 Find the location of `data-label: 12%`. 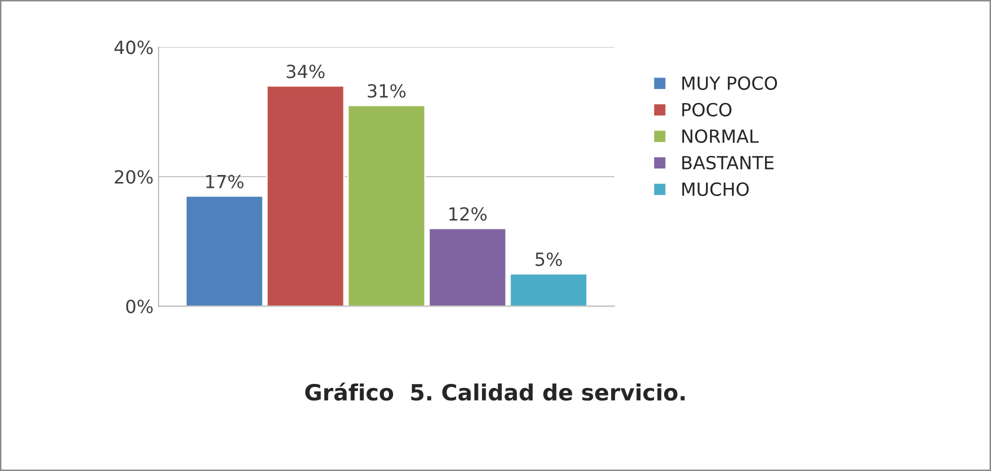

data-label: 12% is located at coordinates (468, 214).